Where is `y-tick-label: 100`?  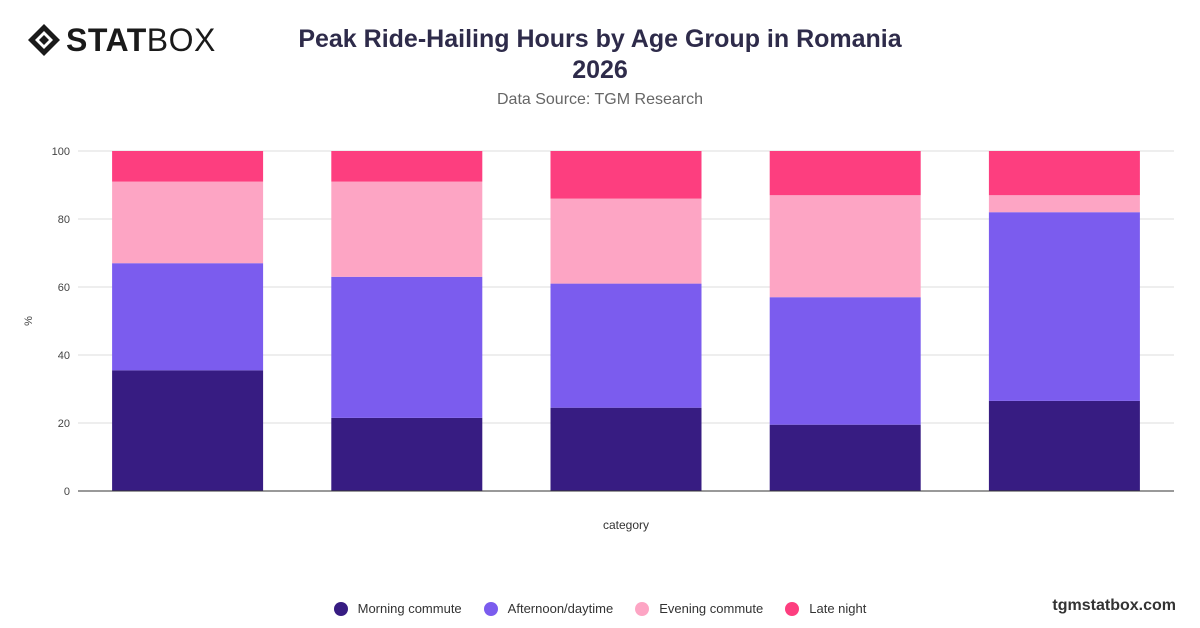
y-tick-label: 100 is located at coordinates (61, 152).